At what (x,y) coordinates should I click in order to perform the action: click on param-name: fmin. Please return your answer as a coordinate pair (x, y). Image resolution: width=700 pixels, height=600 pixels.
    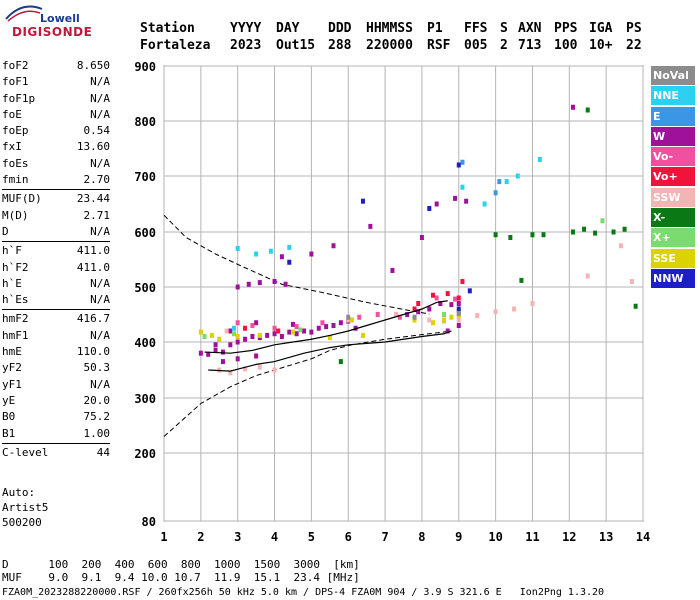
    Looking at the image, I should click on (15, 180).